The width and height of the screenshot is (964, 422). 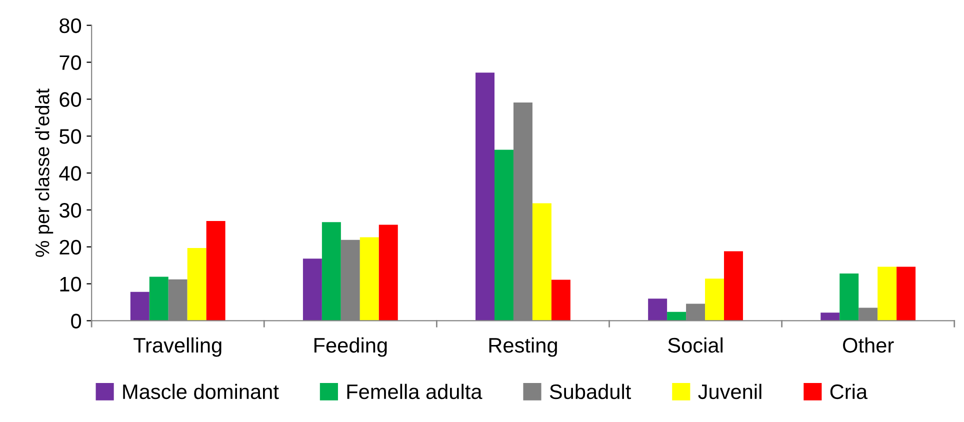 I want to click on y-tick-label: 20, so click(x=71, y=247).